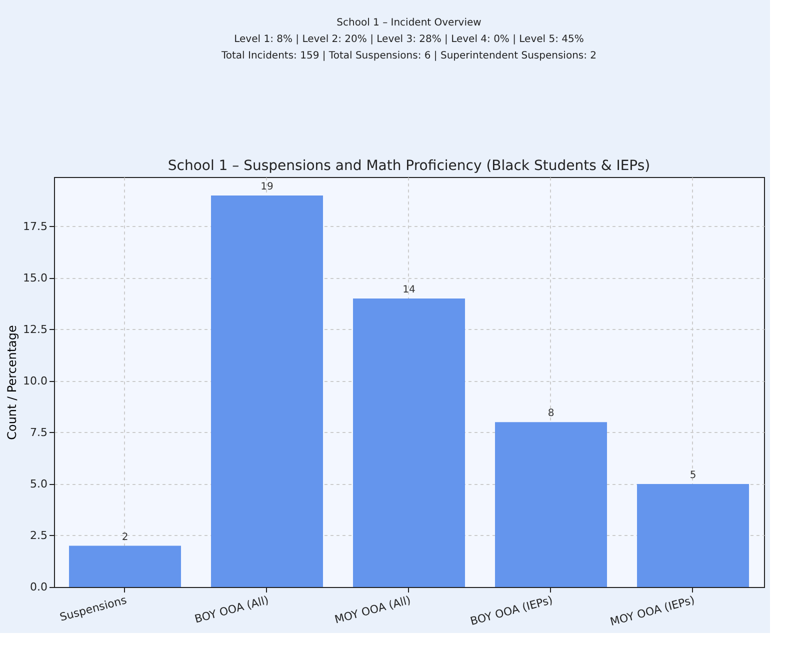  Describe the element at coordinates (39, 483) in the screenshot. I see `y-tick-label: 5.0` at that location.